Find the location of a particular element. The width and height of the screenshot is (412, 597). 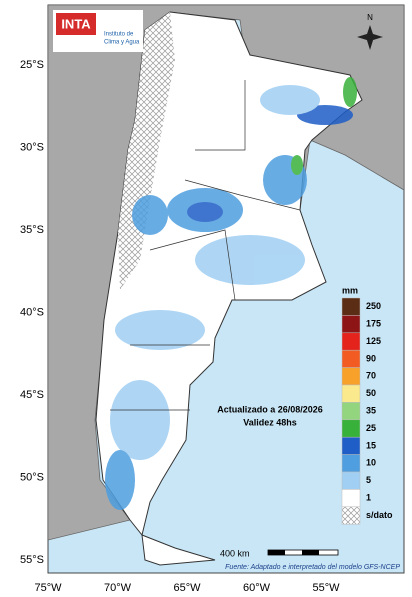

longitude-label: 75°W is located at coordinates (48, 588).